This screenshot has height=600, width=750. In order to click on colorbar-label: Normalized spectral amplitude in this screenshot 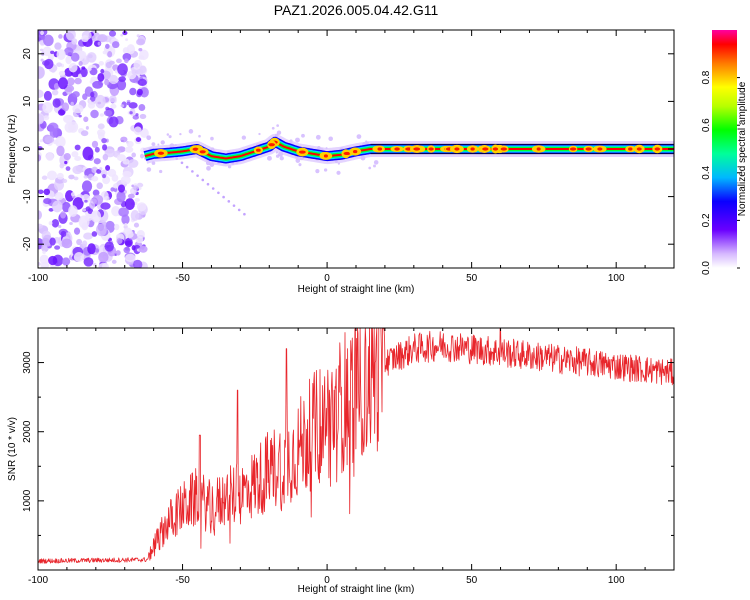, I will do `click(742, 148)`.